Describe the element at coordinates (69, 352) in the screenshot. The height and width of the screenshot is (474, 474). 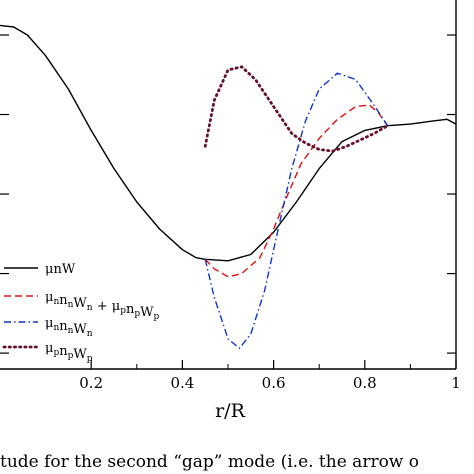
I see `legend-label-4: μpnpWp` at that location.